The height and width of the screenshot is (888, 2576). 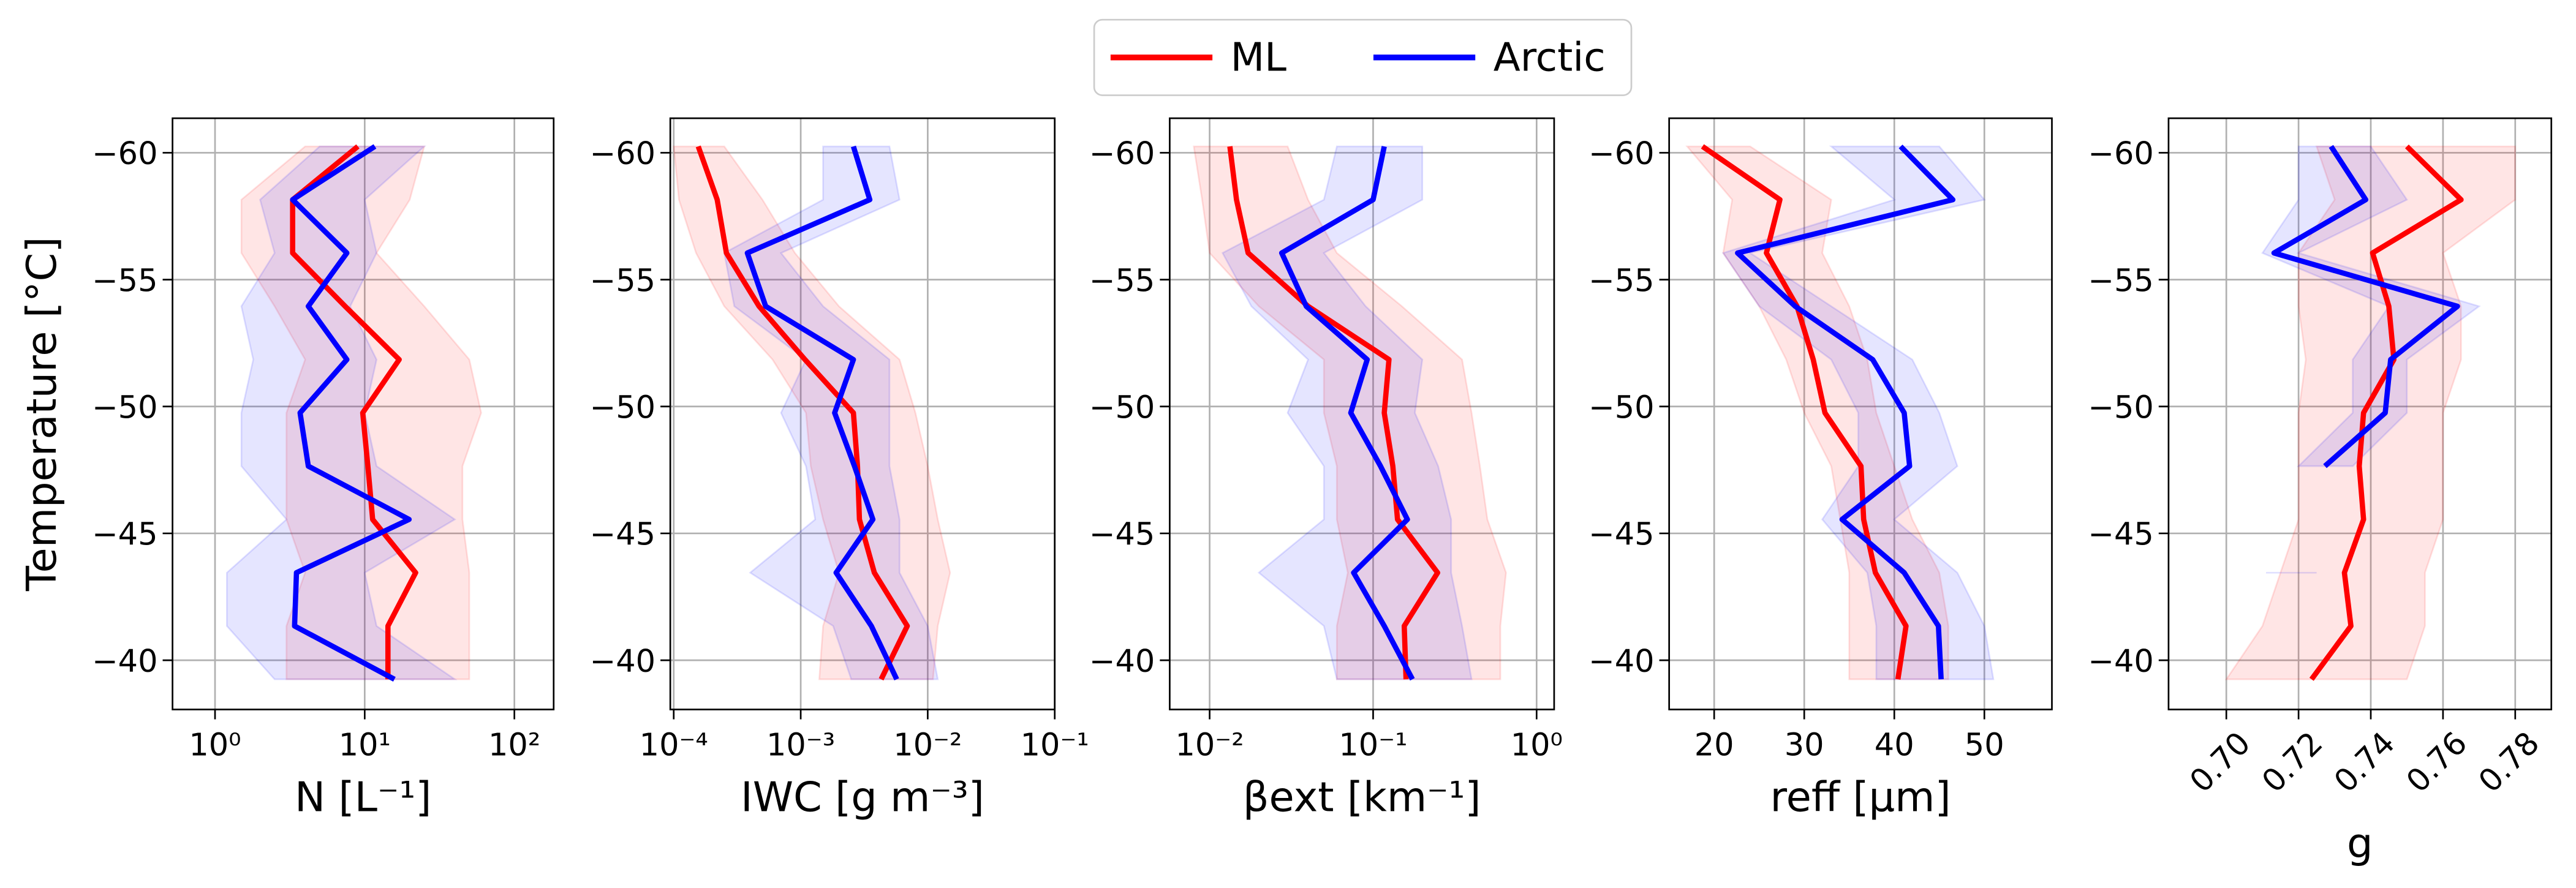 I want to click on x-axis-label: βext [km⁻¹], so click(x=1362, y=797).